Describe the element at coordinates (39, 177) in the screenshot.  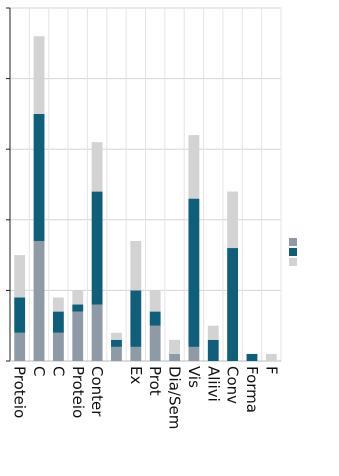
I see `bar-segment-s2-c2` at that location.